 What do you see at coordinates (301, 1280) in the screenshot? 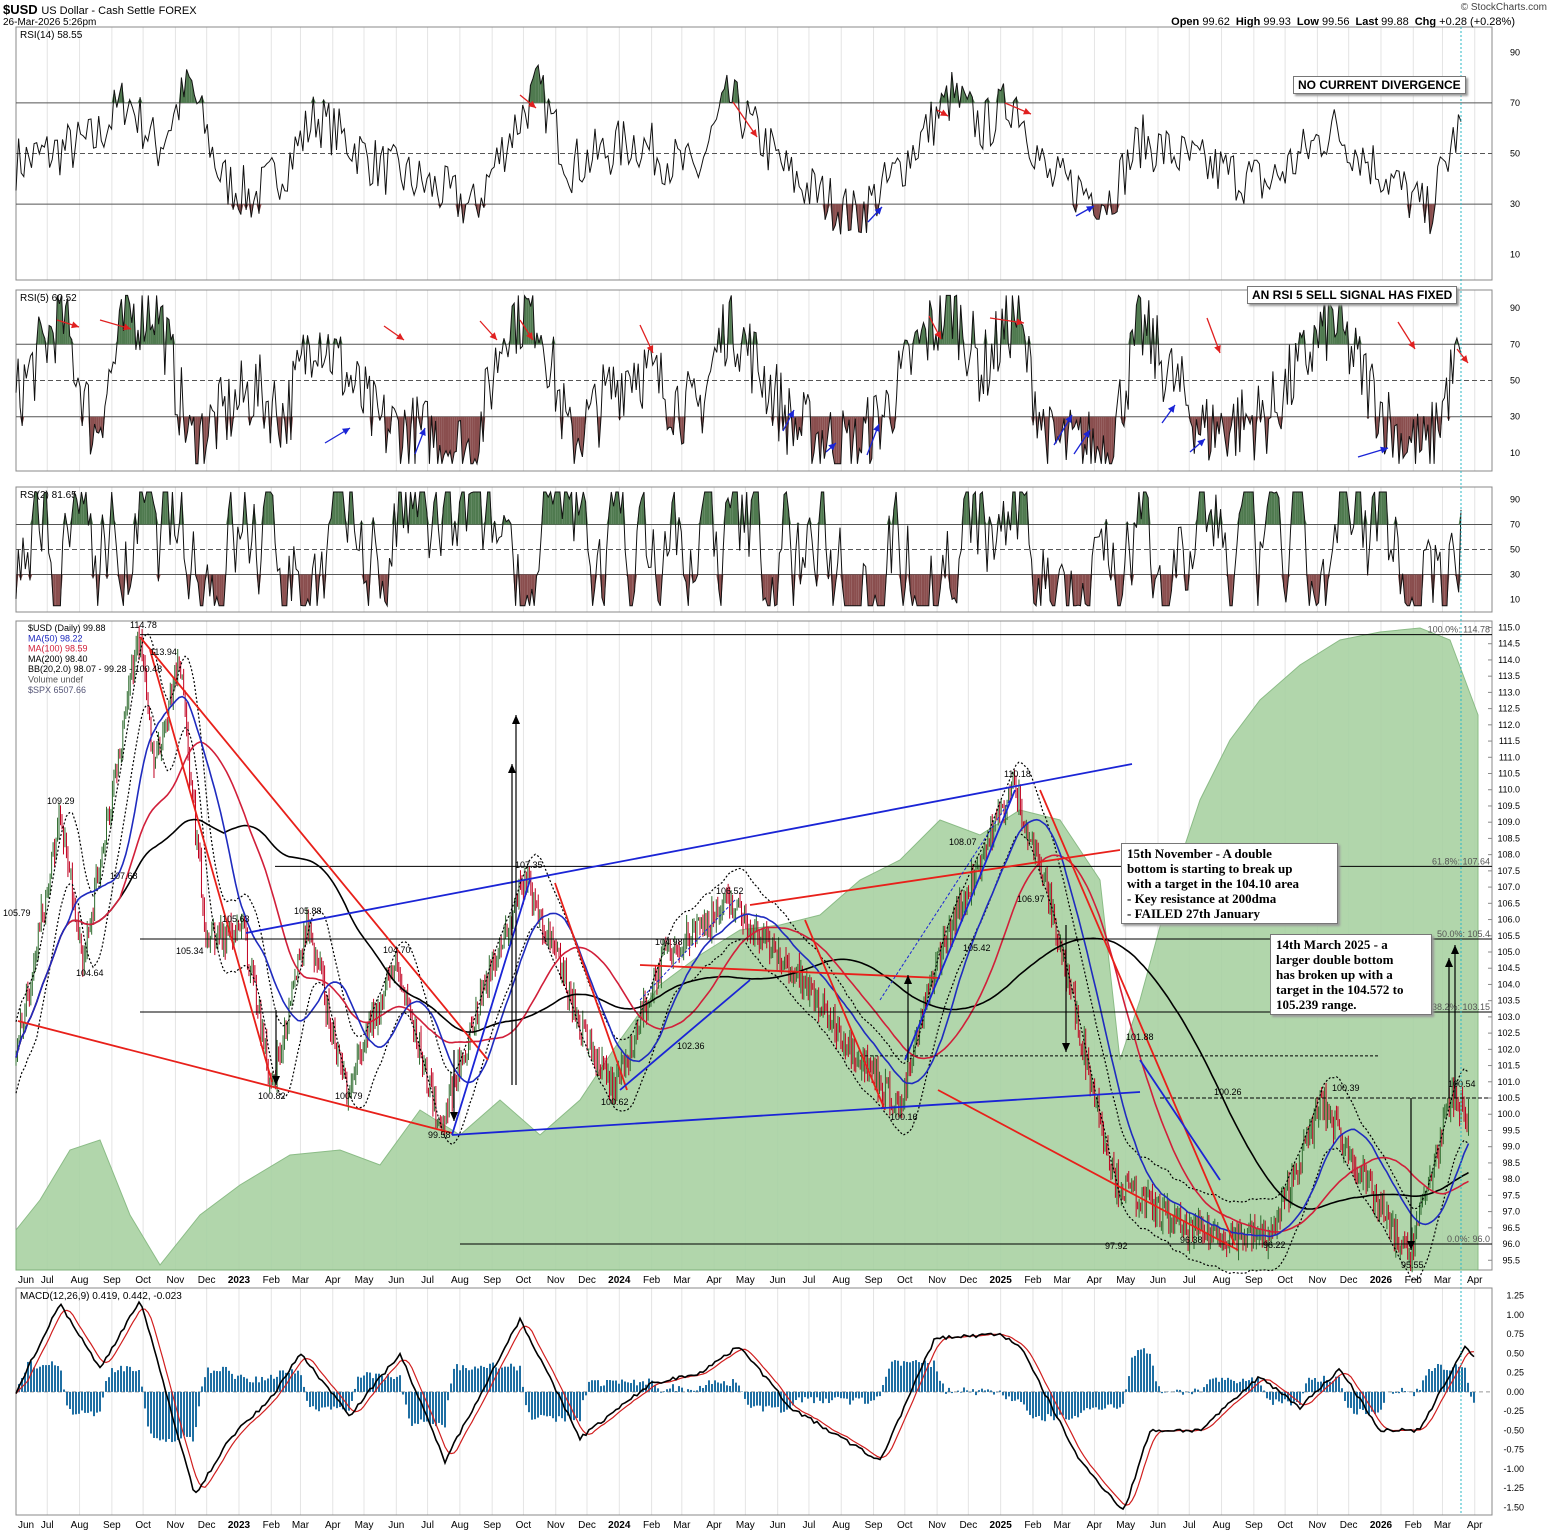
I see `x-axis-label: Mar` at bounding box center [301, 1280].